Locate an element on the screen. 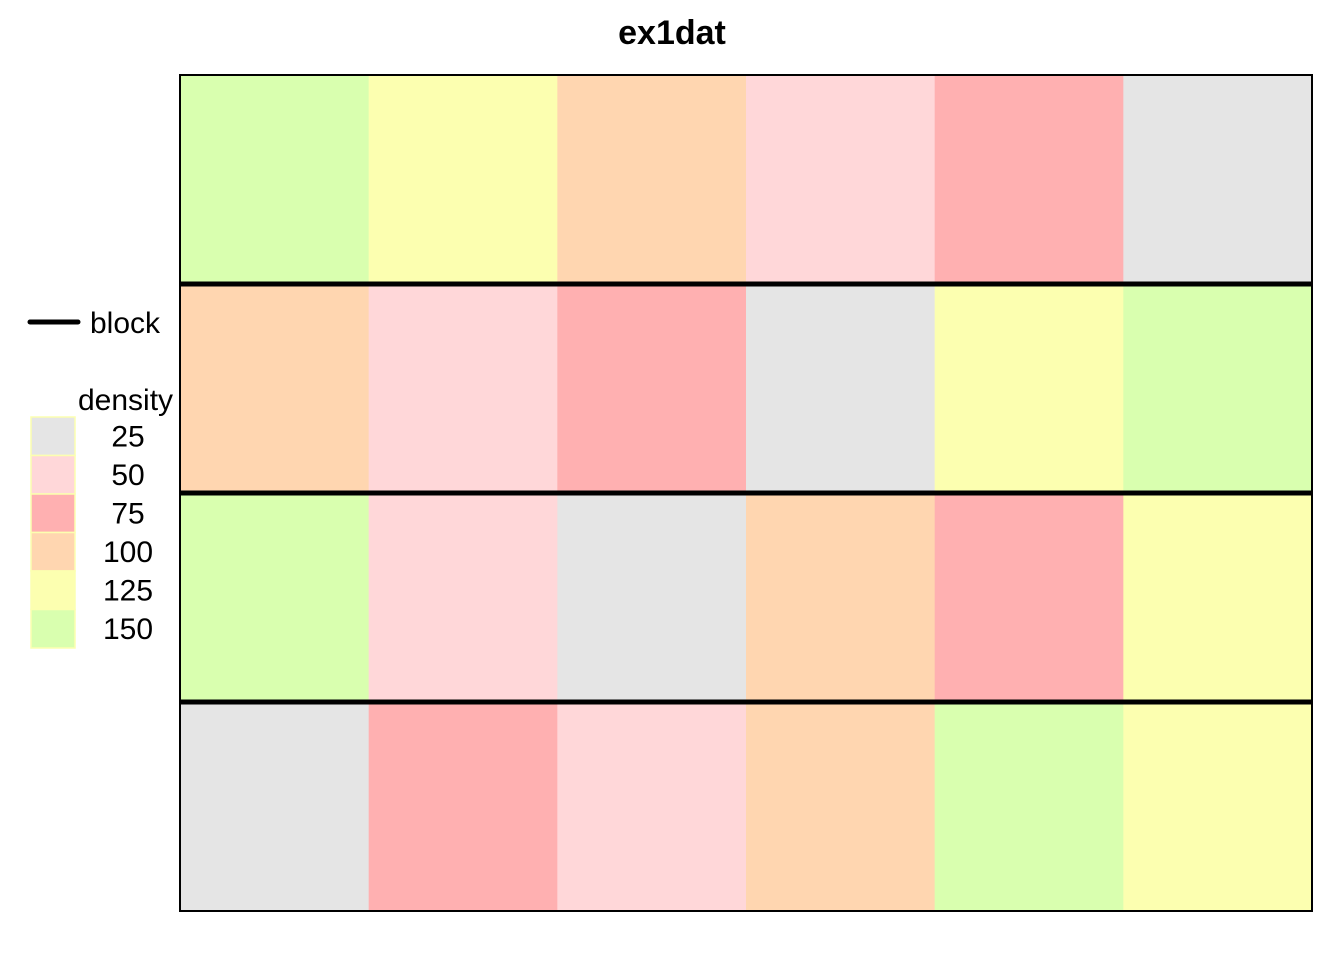 The width and height of the screenshot is (1344, 960). legend-block-label: block is located at coordinates (125, 323).